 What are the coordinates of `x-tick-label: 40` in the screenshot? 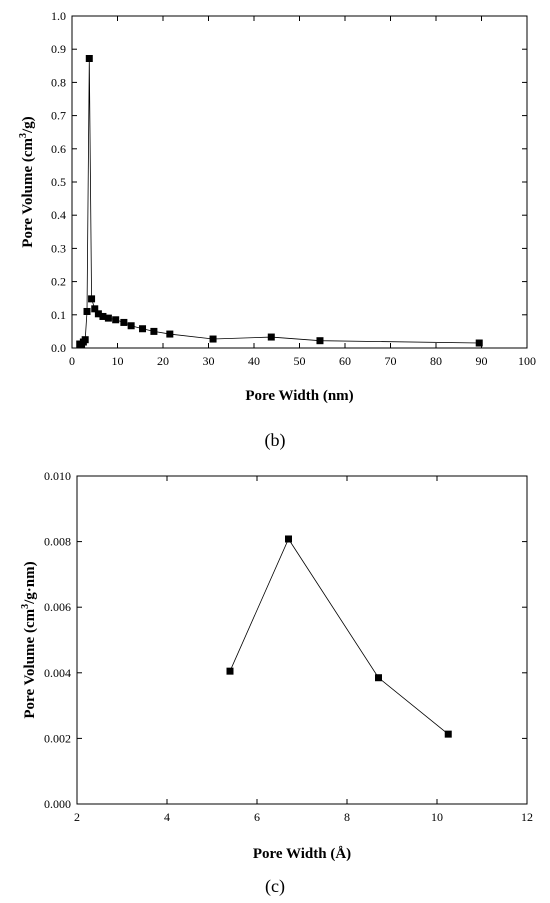 It's located at (254, 361).